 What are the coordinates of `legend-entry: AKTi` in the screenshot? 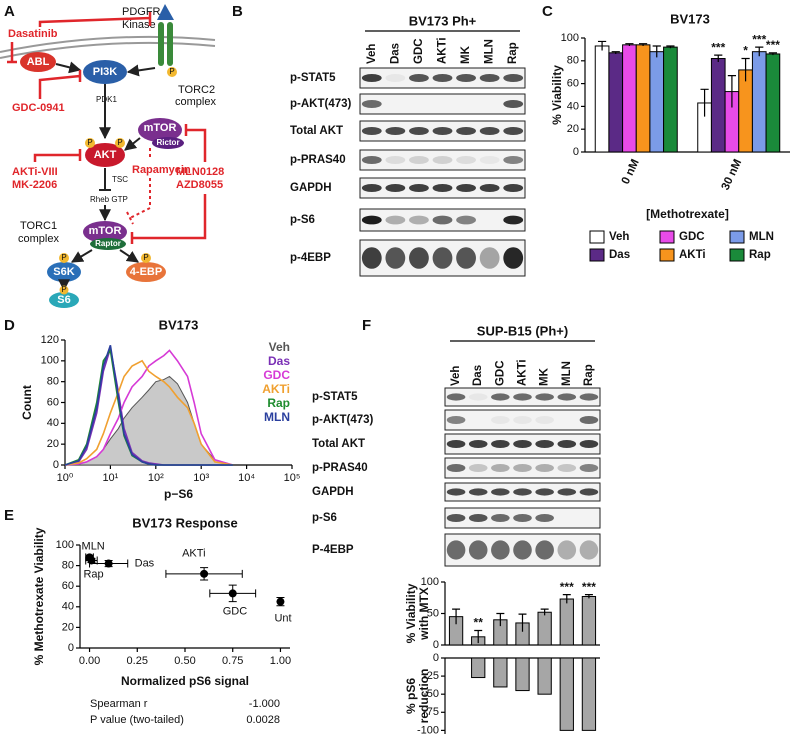 It's located at (276, 389).